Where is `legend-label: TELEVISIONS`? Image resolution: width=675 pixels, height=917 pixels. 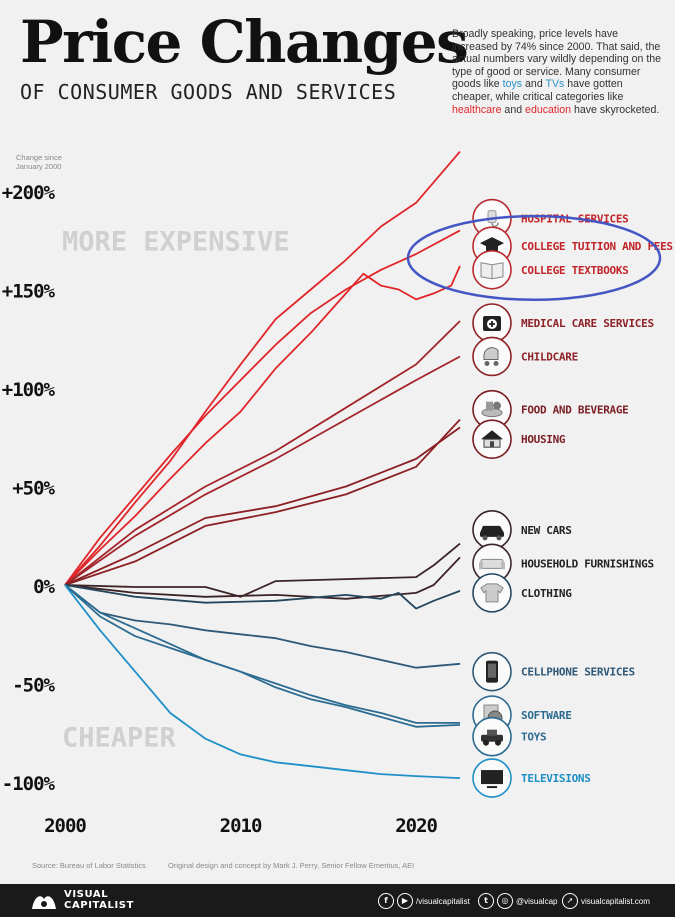 legend-label: TELEVISIONS is located at coordinates (556, 778).